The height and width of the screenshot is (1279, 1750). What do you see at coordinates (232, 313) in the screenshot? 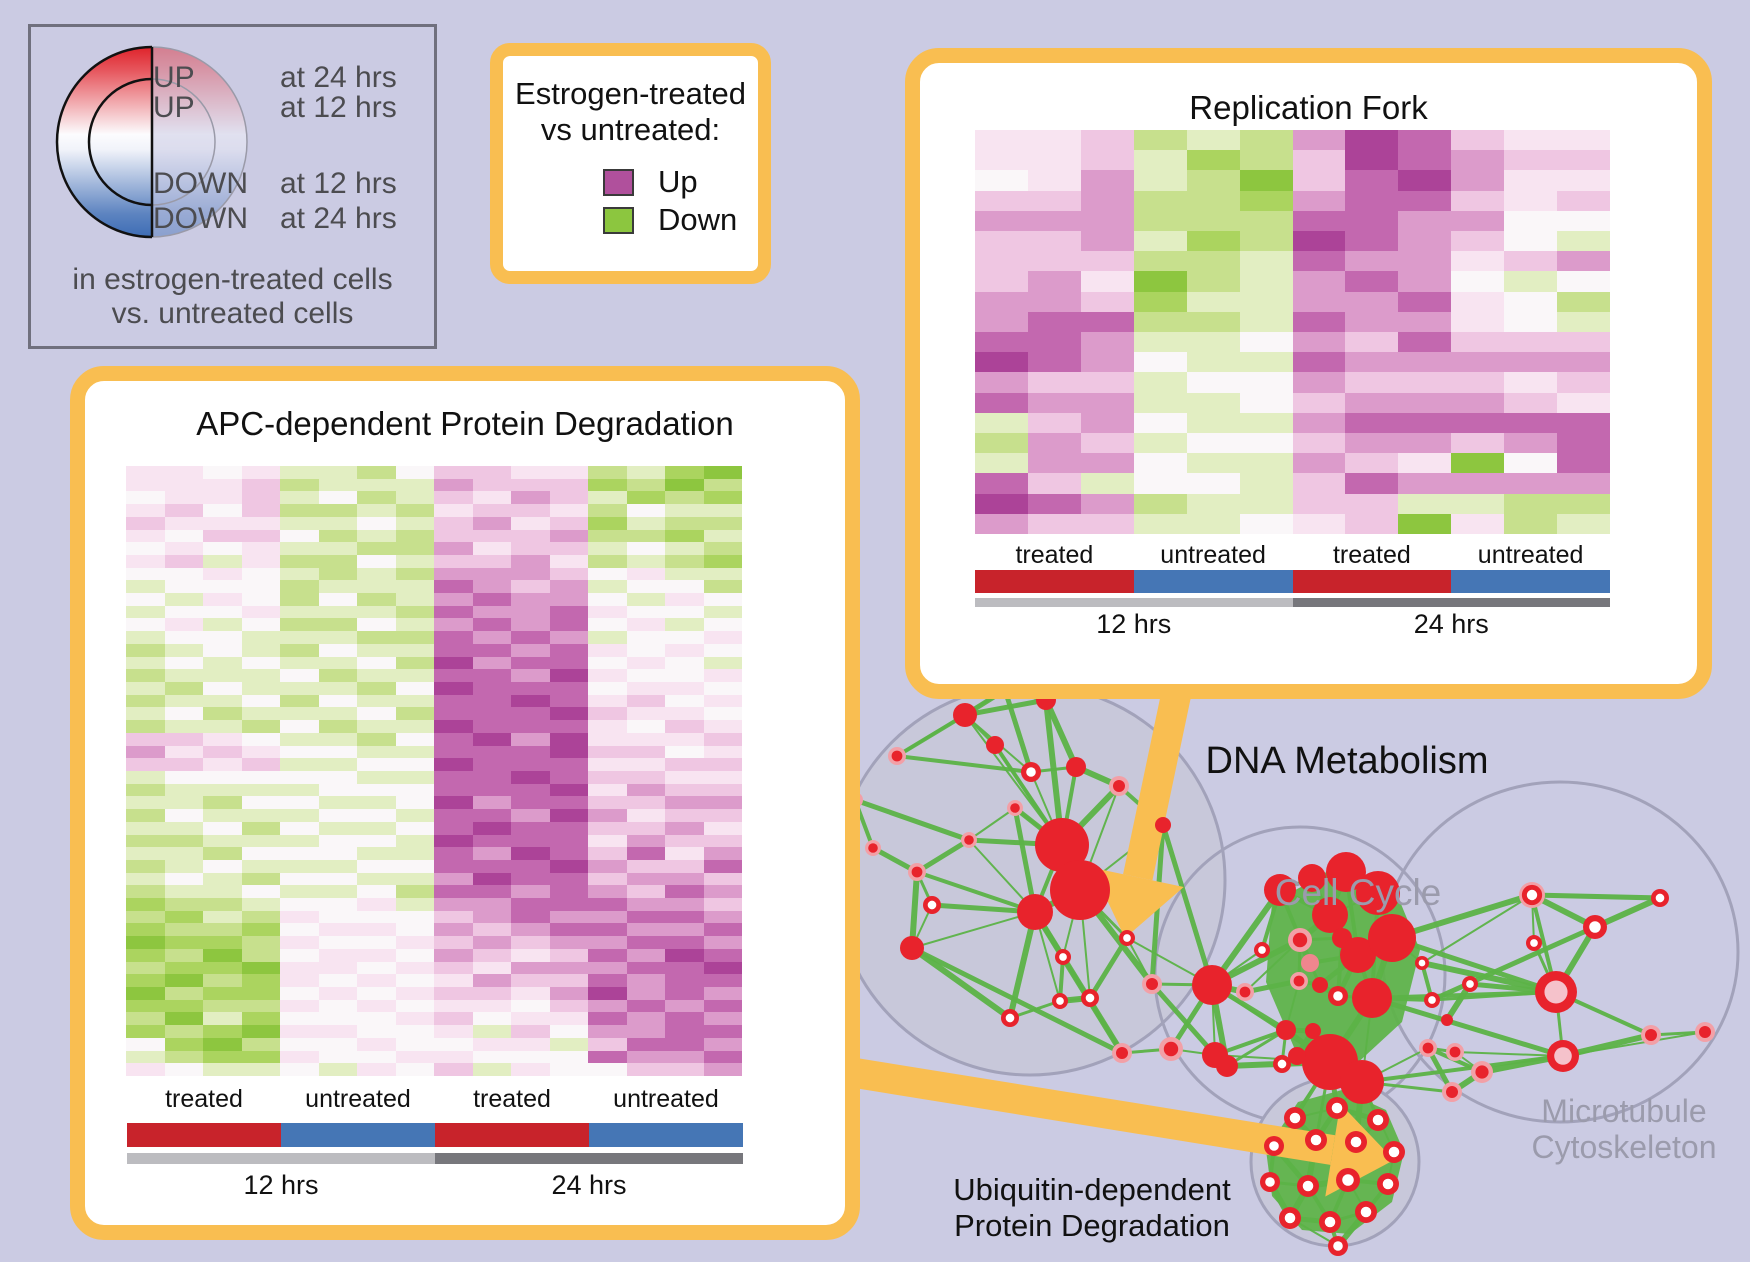
I see `legend-caption-line2: vs. untreated cells` at bounding box center [232, 313].